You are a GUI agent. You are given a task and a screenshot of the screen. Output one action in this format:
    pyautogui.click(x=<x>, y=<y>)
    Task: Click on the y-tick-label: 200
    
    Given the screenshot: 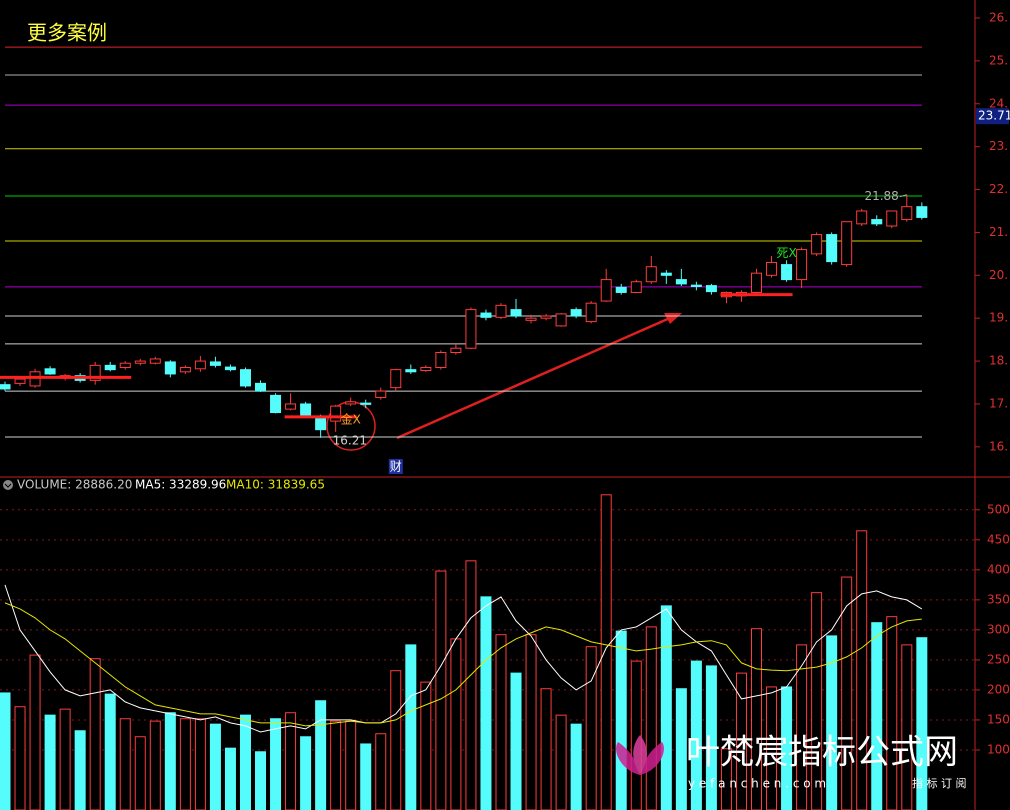 What is the action you would take?
    pyautogui.click(x=998, y=689)
    